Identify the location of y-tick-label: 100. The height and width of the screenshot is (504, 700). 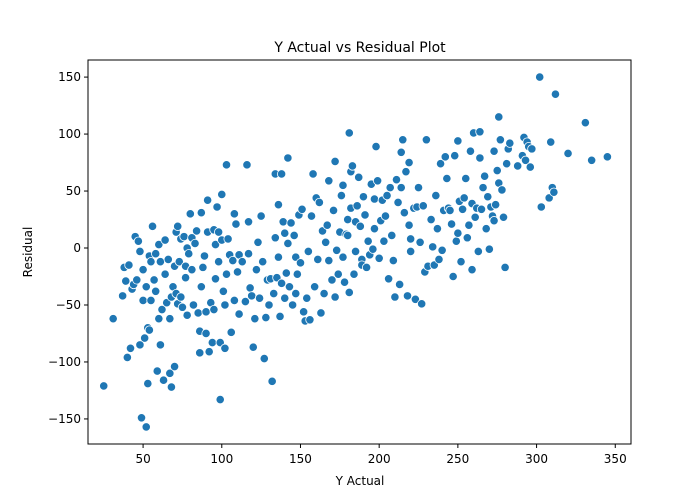
(69, 134).